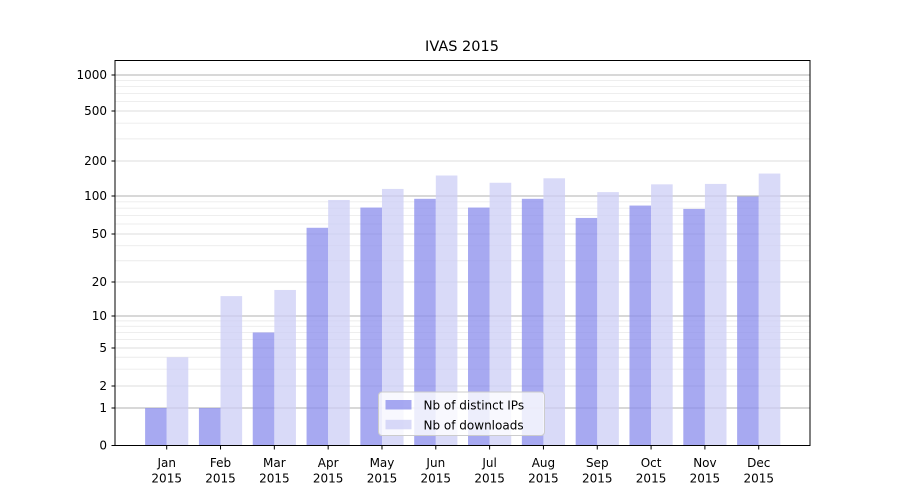  What do you see at coordinates (474, 425) in the screenshot?
I see `legend-label-downloads: Nb of downloads` at bounding box center [474, 425].